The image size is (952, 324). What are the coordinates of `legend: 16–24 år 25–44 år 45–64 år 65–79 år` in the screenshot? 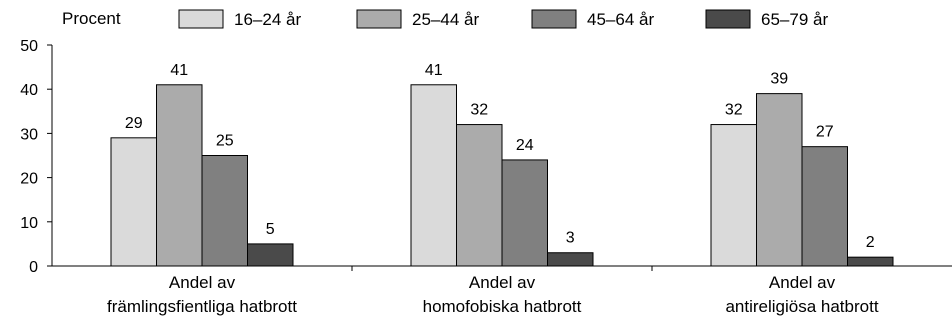 It's located at (503, 19).